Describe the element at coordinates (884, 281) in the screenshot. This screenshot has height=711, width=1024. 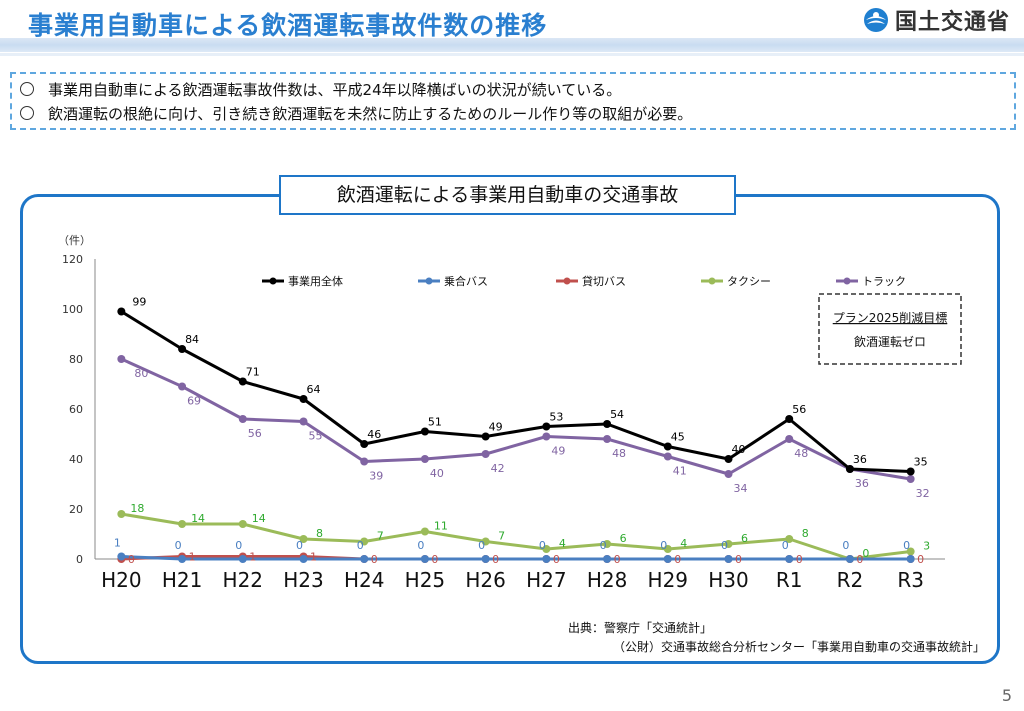
I see `legend-label: トラック` at that location.